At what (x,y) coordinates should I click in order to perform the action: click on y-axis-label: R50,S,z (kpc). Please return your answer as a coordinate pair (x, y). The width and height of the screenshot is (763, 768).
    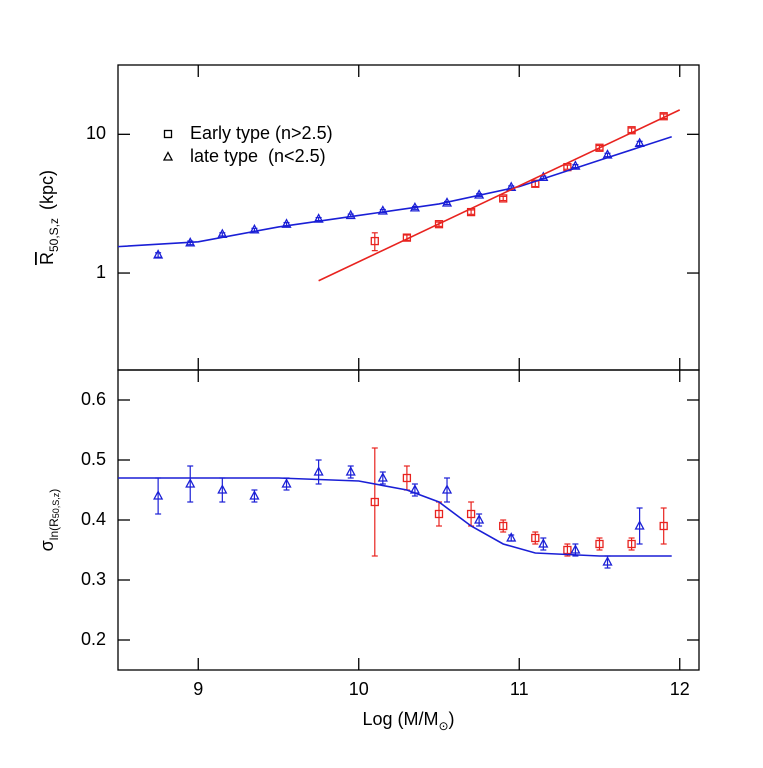
    Looking at the image, I should click on (49, 217).